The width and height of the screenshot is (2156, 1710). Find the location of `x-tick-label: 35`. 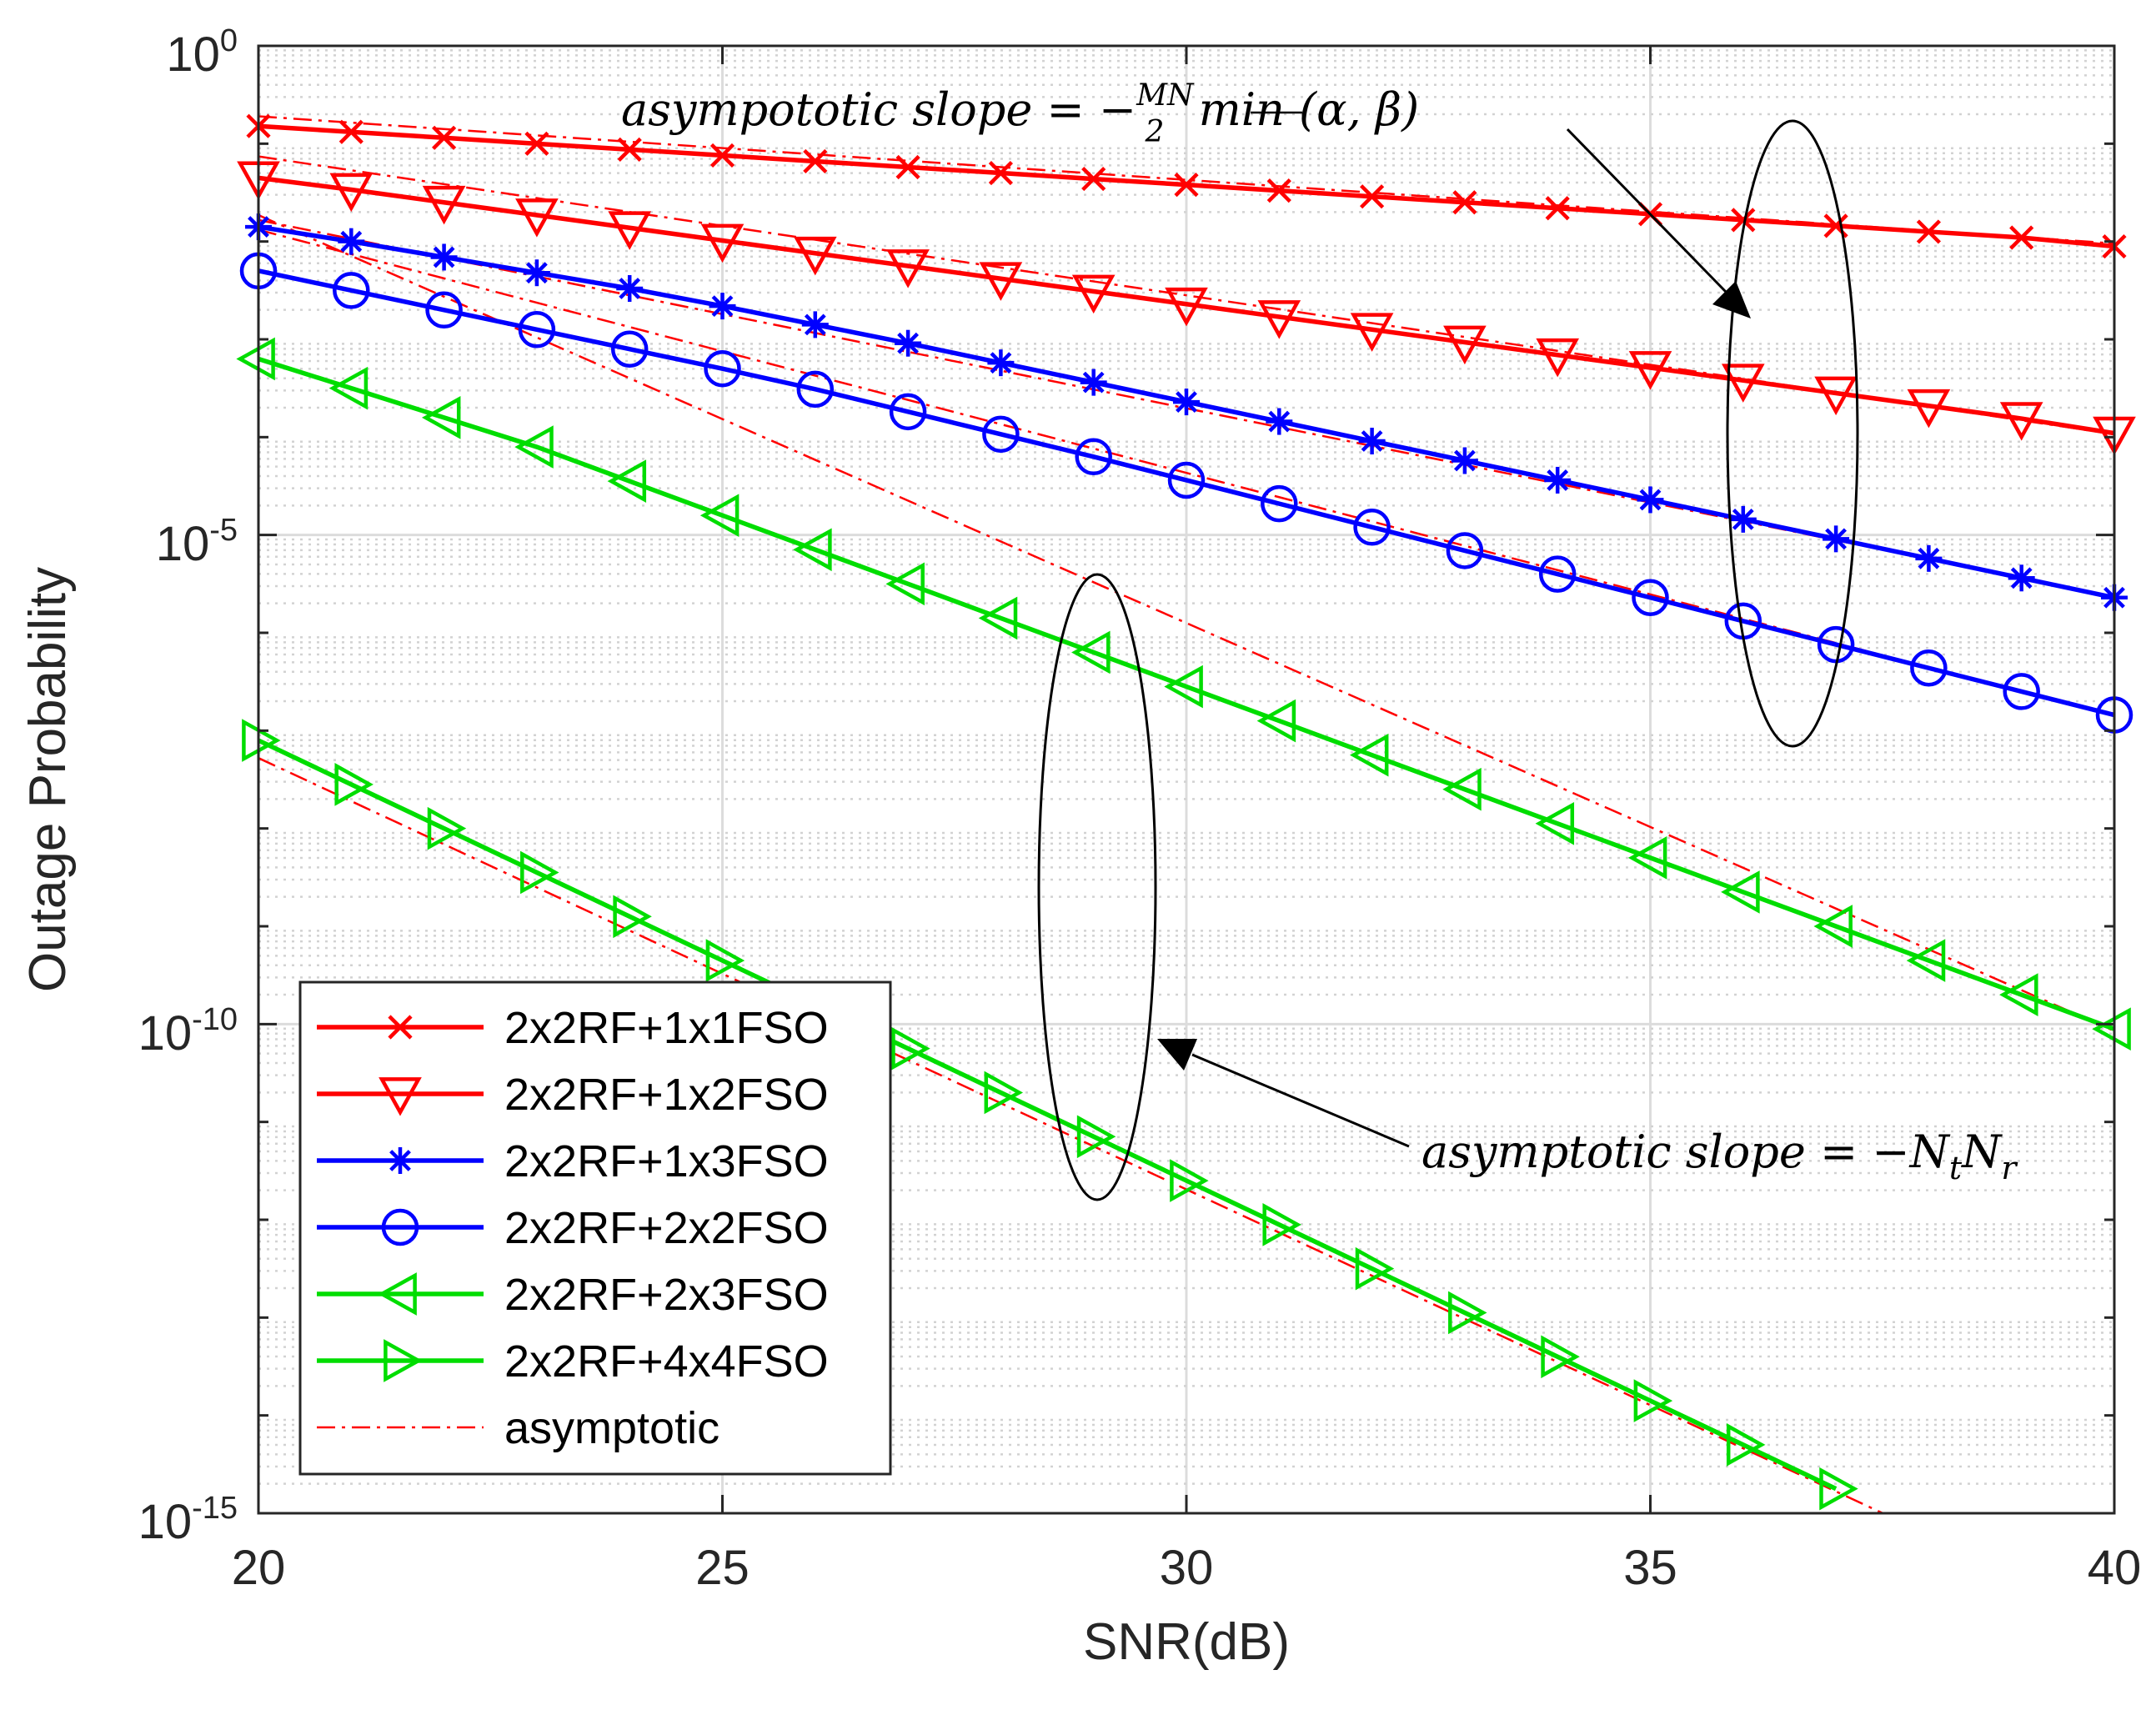

x-tick-label: 35 is located at coordinates (1650, 1568).